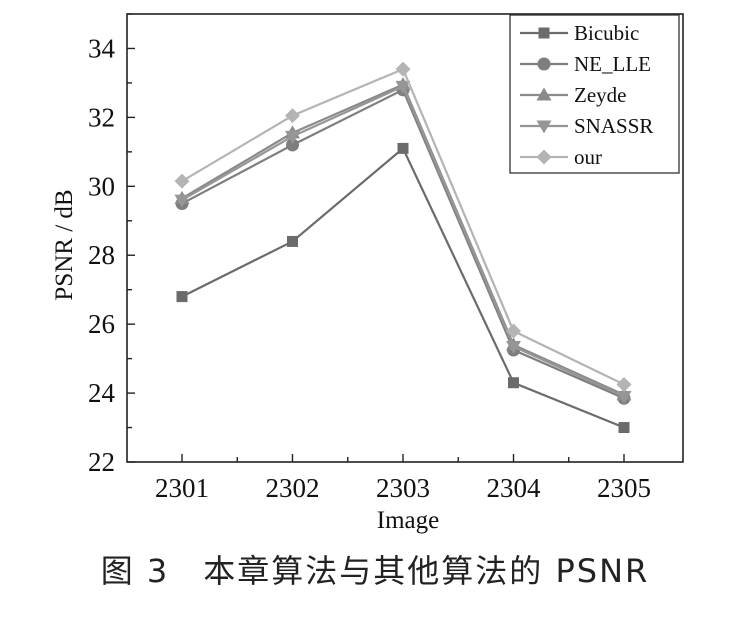 This screenshot has width=750, height=624. What do you see at coordinates (102, 48) in the screenshot?
I see `y-tick-label: 34` at bounding box center [102, 48].